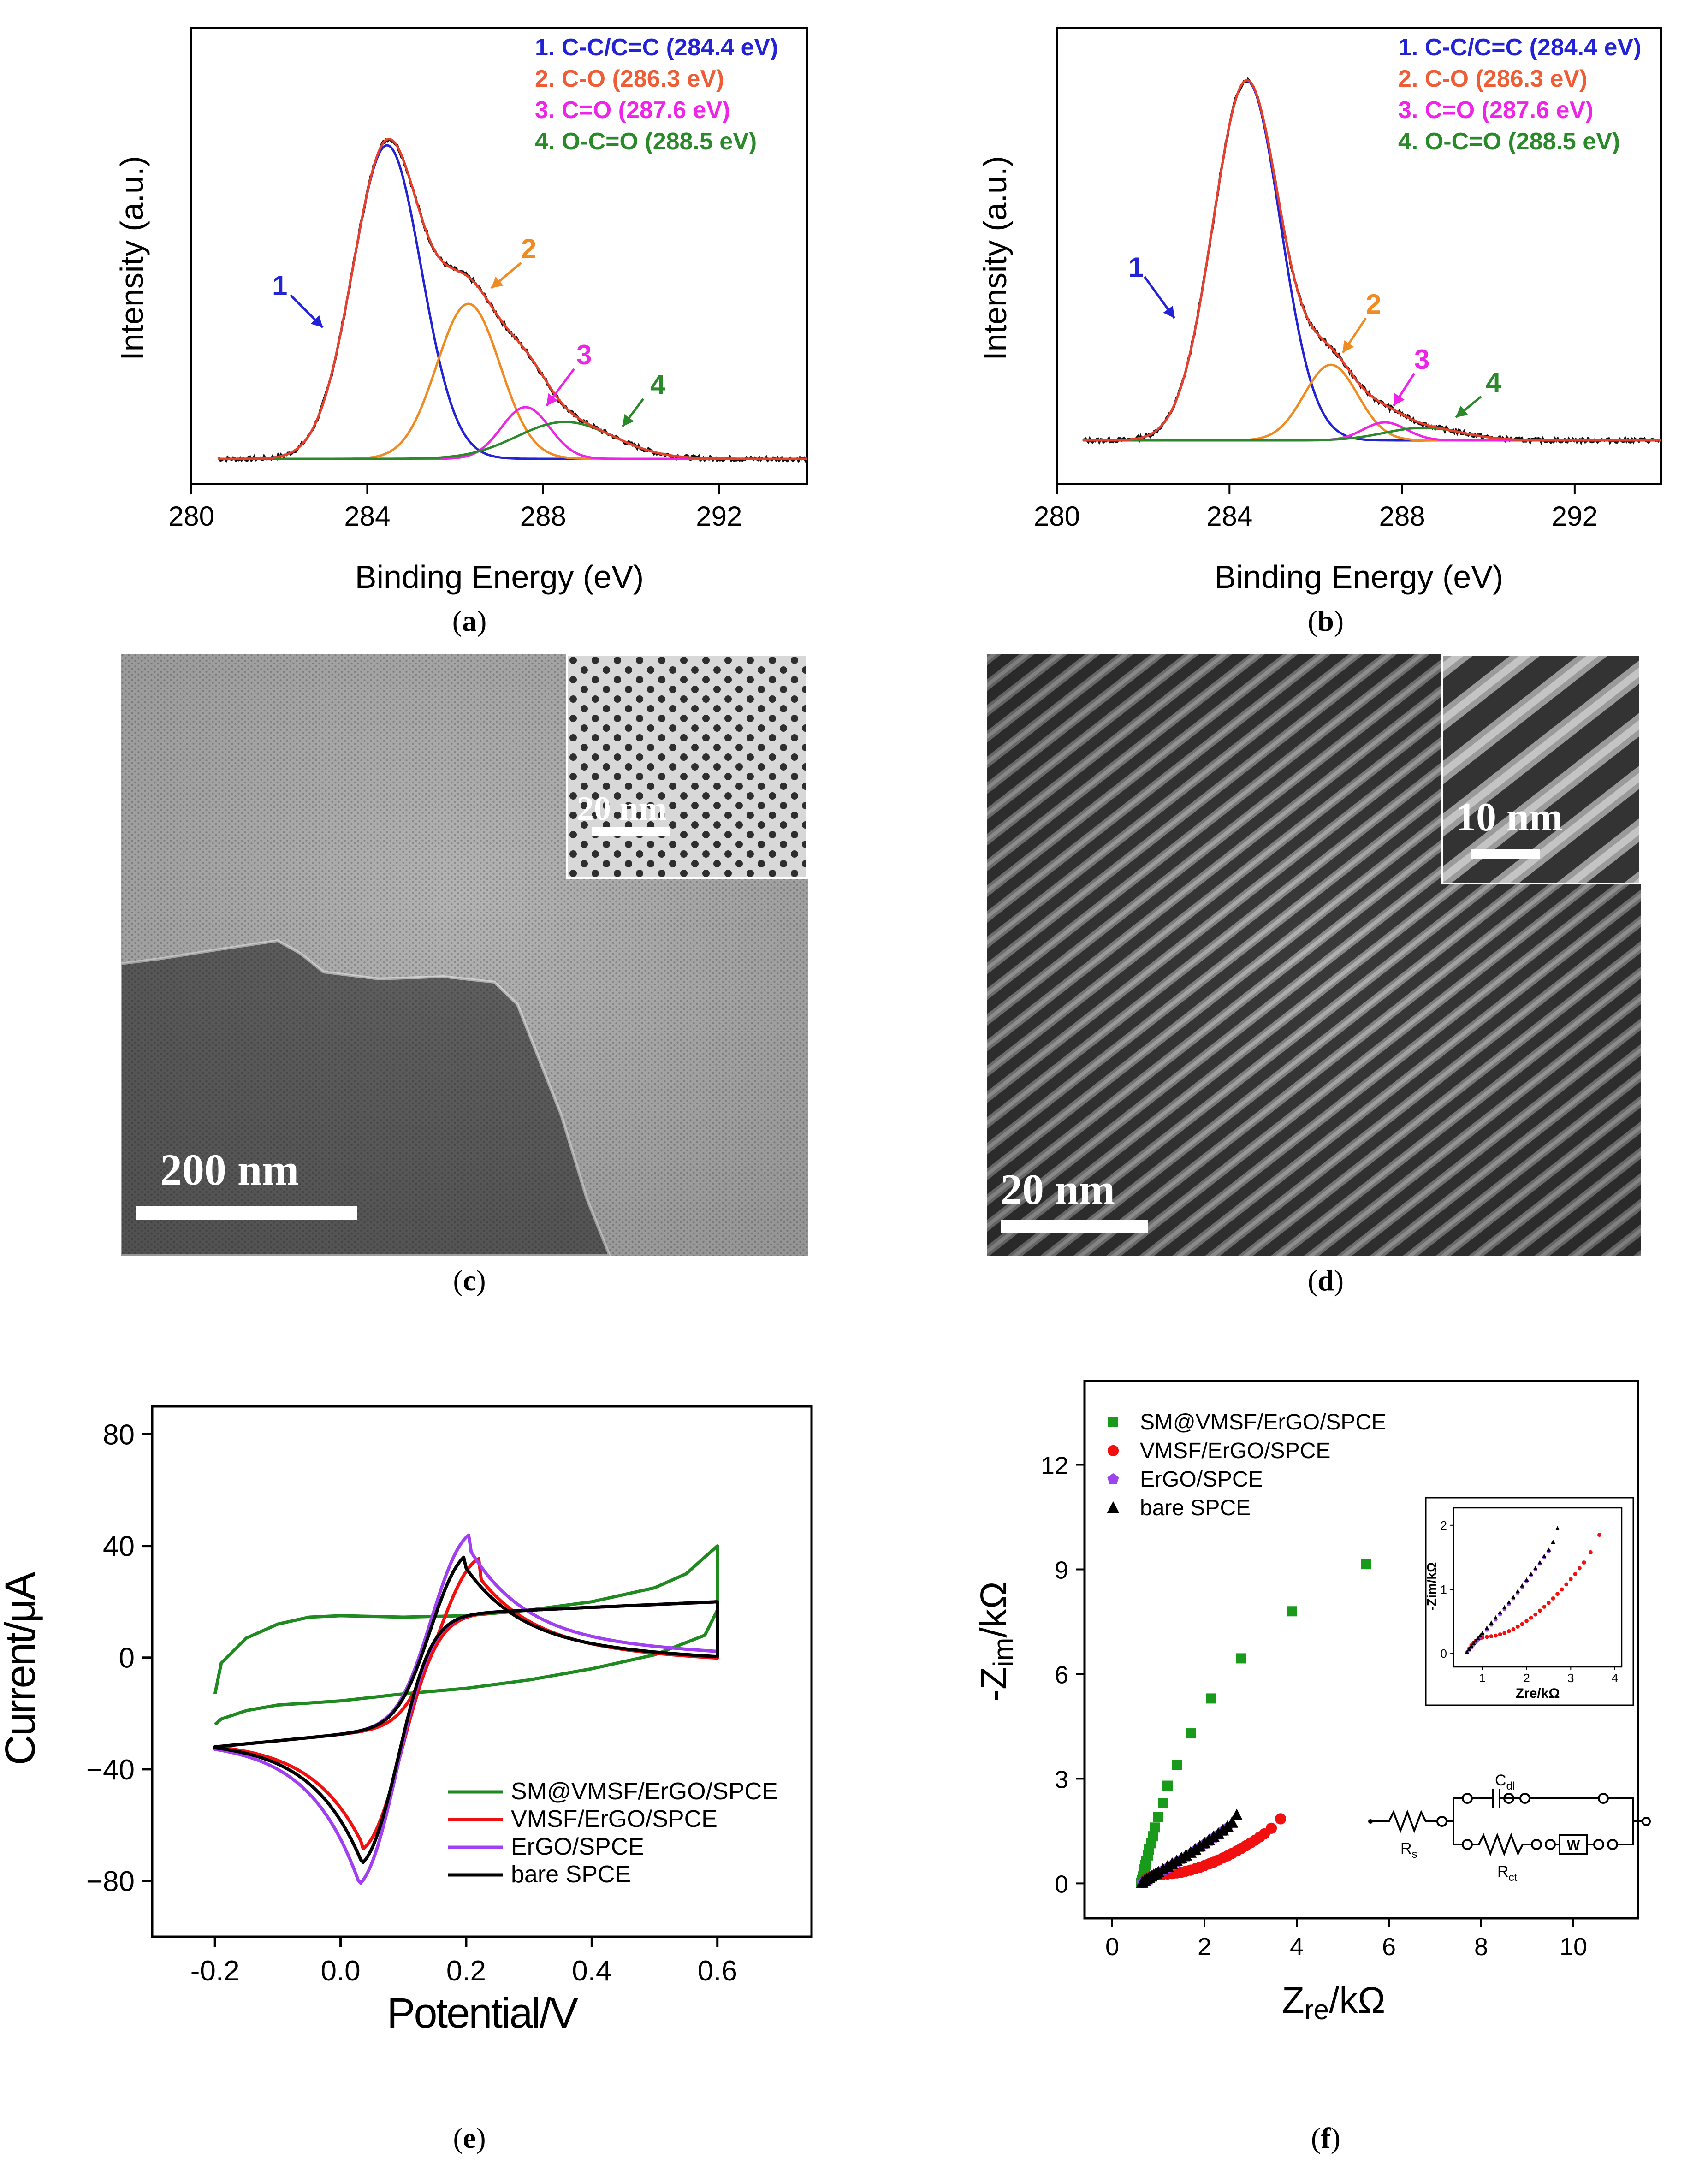  Describe the element at coordinates (1205, 1947) in the screenshot. I see `x-tick-label: 2` at that location.